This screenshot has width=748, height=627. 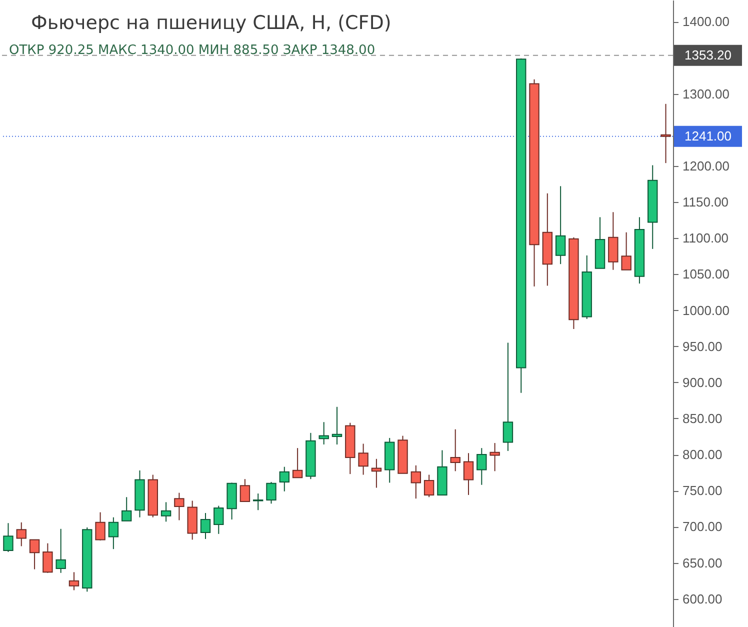 I want to click on y-tick-label: 900.00, so click(x=702, y=382).